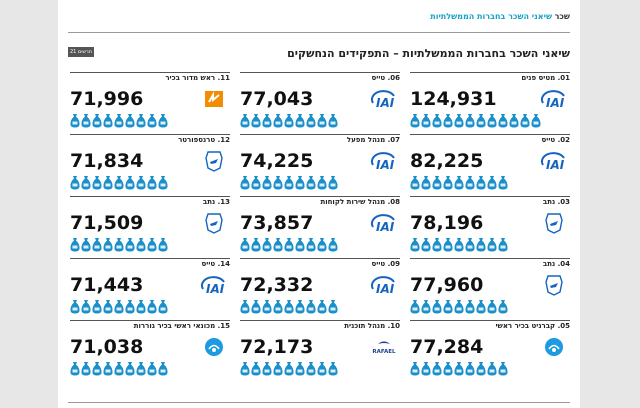 The height and width of the screenshot is (408, 640). What do you see at coordinates (490, 287) in the screenshot?
I see `salary-card: 04. נתב 77,960` at bounding box center [490, 287].